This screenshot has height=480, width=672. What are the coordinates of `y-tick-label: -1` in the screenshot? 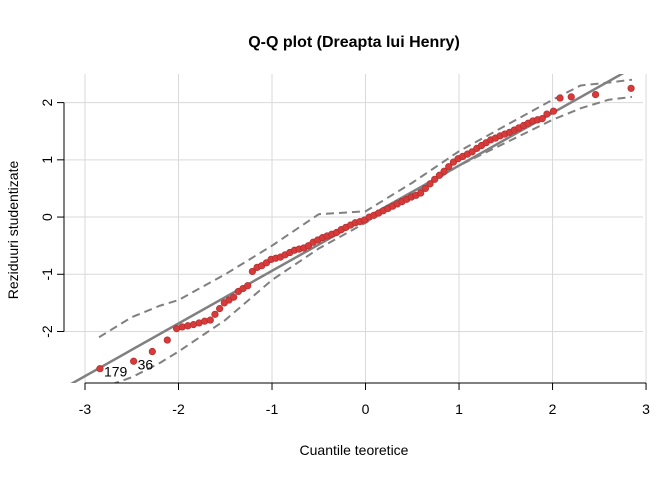 It's located at (47, 274).